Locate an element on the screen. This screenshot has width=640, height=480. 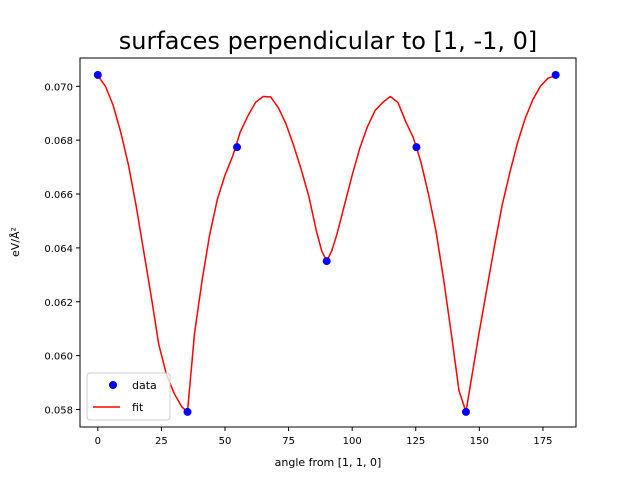
y-tick-label: 0.058 is located at coordinates (58, 410).